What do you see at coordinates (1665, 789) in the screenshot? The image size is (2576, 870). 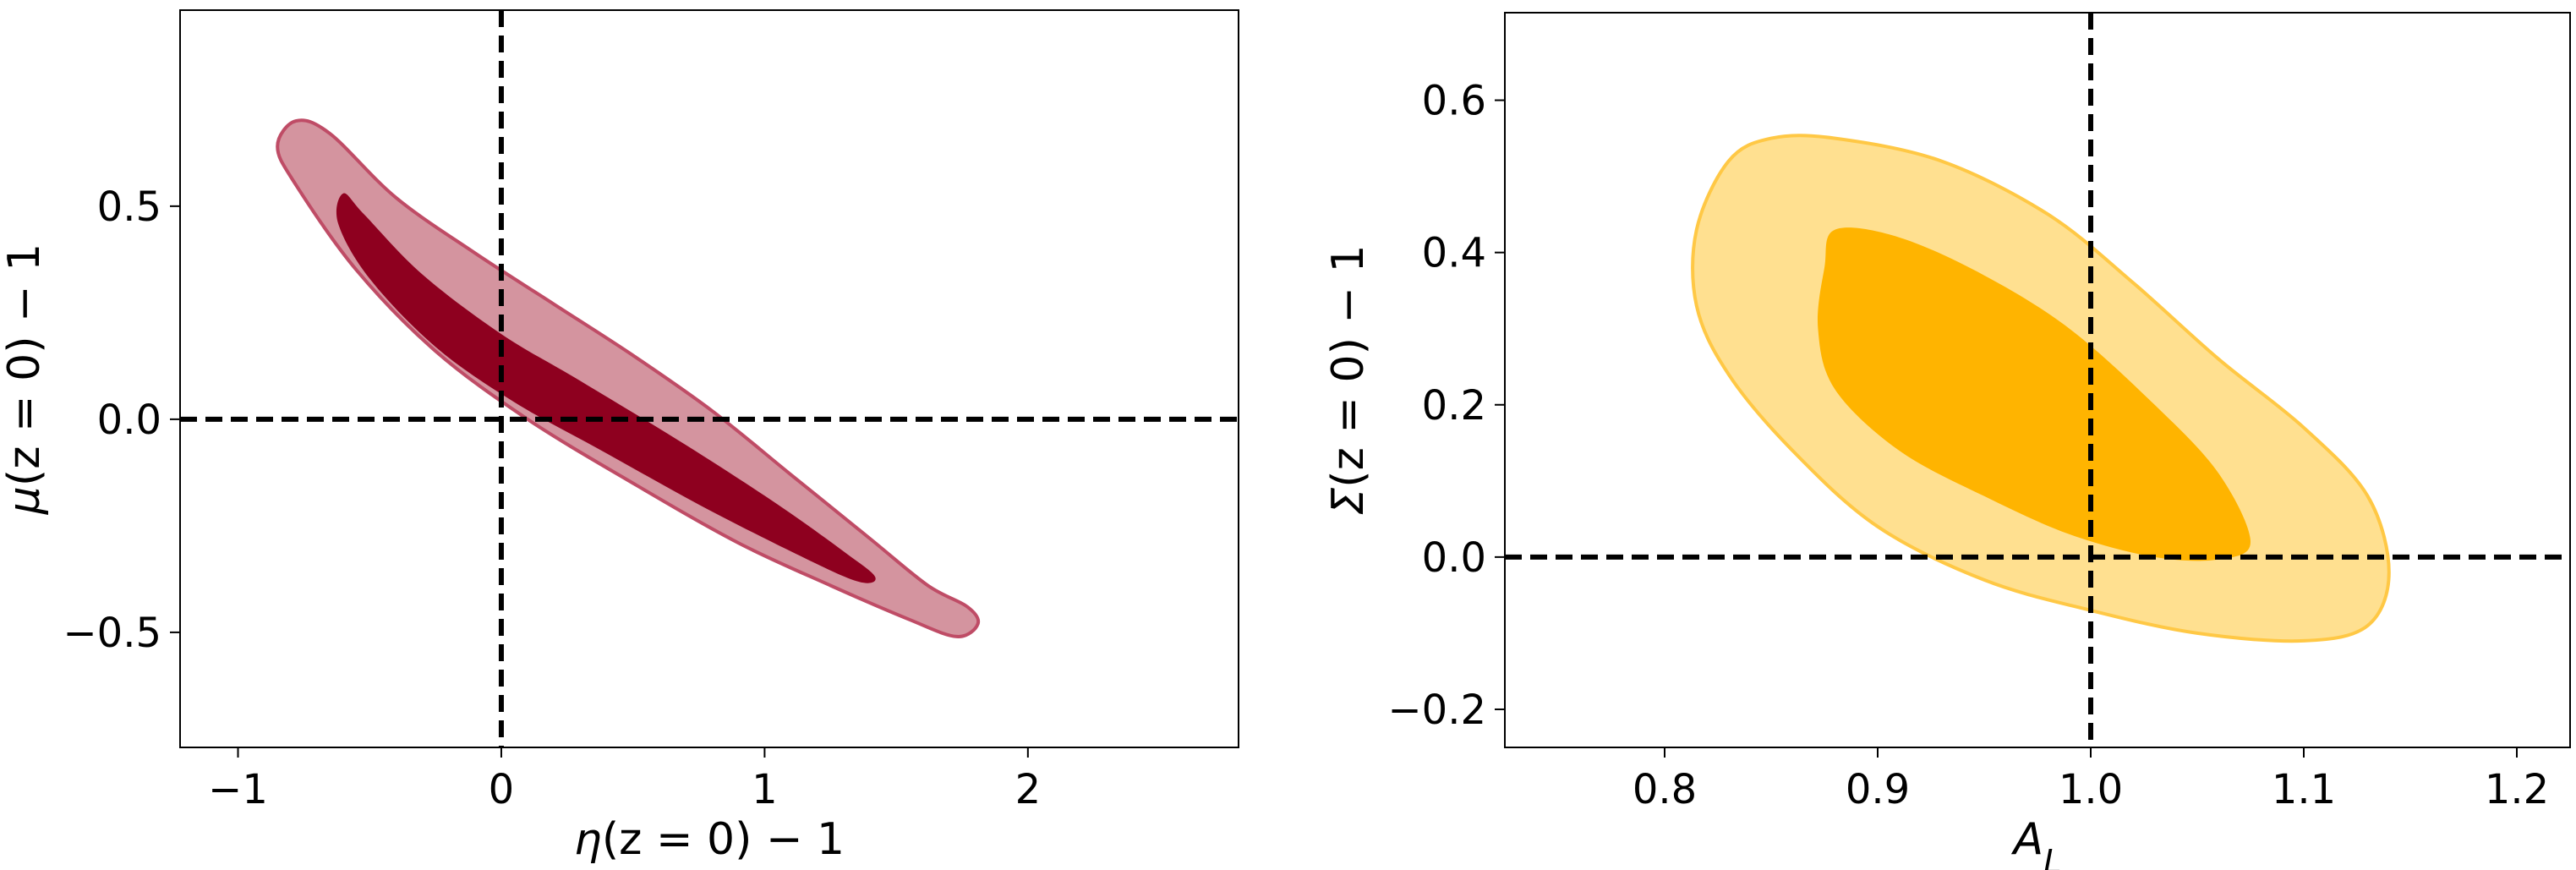 I see `x-tick-label: 0.8` at bounding box center [1665, 789].